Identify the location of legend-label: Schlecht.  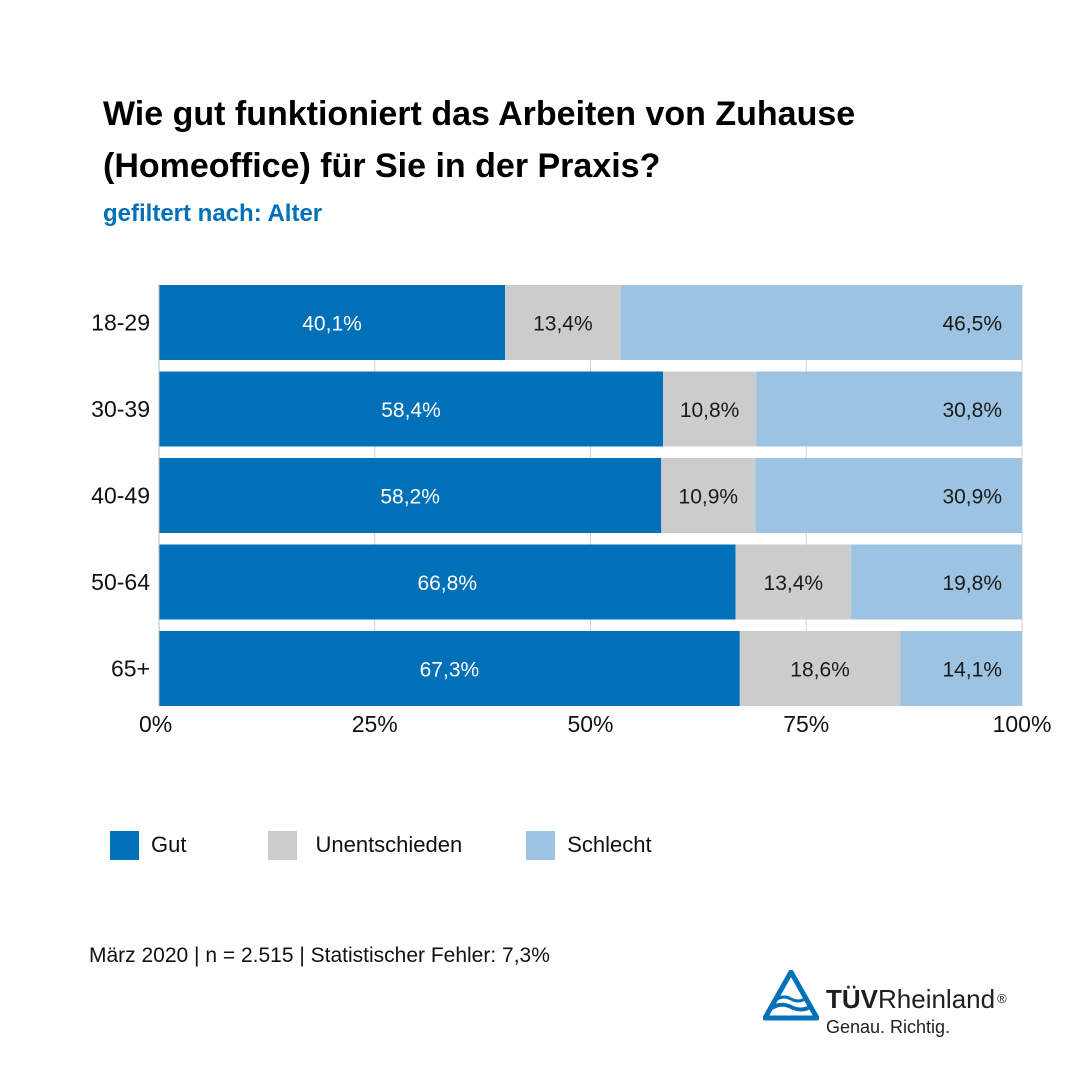
(609, 844).